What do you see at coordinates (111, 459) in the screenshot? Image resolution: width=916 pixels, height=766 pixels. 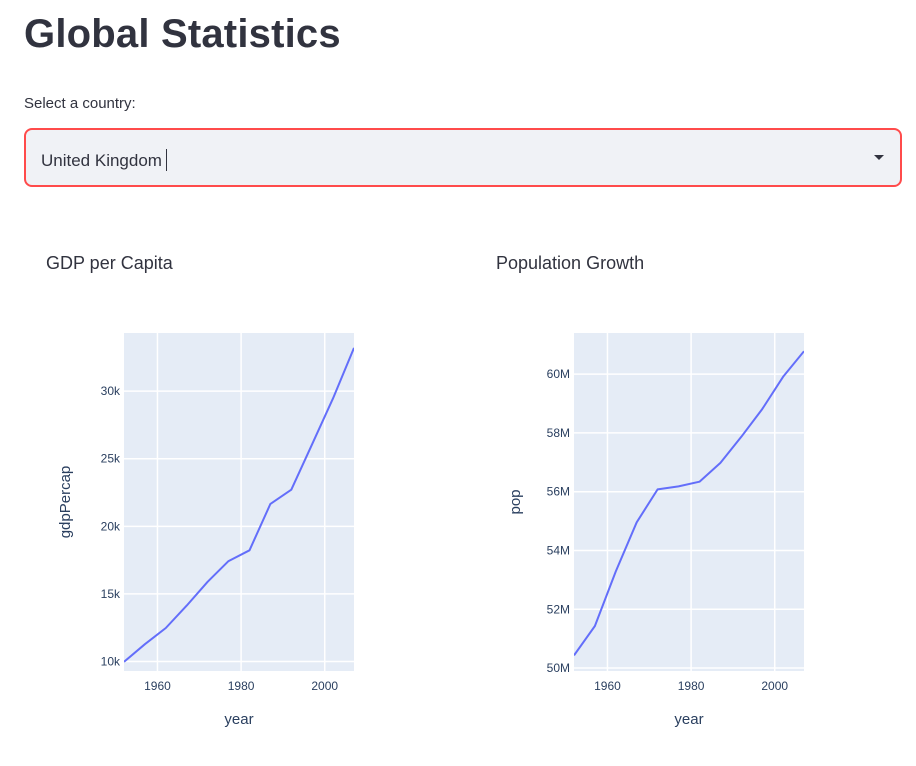 I see `gdp-y-tick-label: 25k` at bounding box center [111, 459].